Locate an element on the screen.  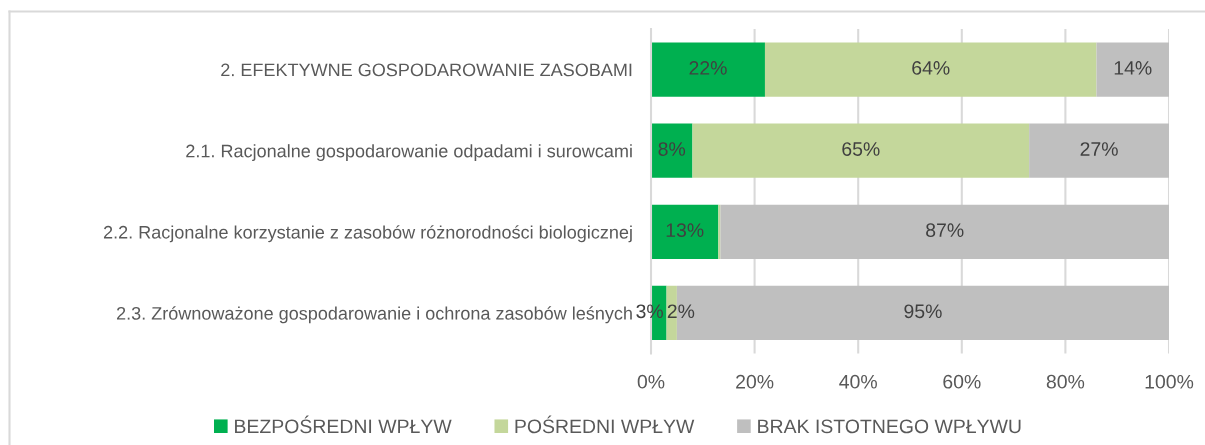
x-tick-label: 80% is located at coordinates (1065, 381).